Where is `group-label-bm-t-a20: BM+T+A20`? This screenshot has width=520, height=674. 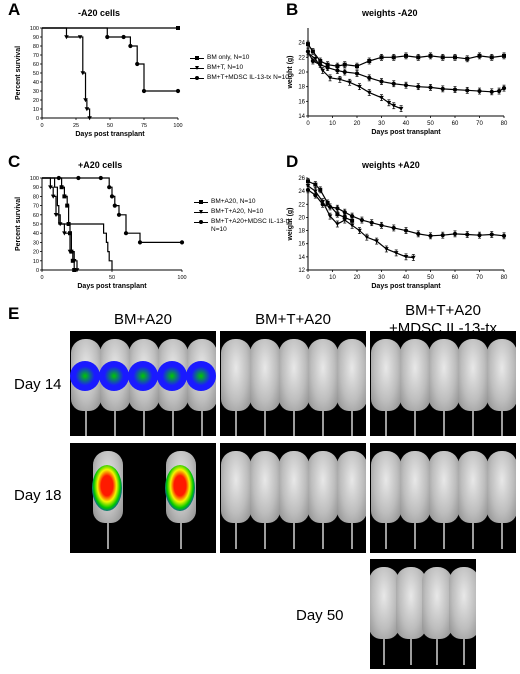 group-label-bm-t-a20: BM+T+A20 is located at coordinates (293, 319).